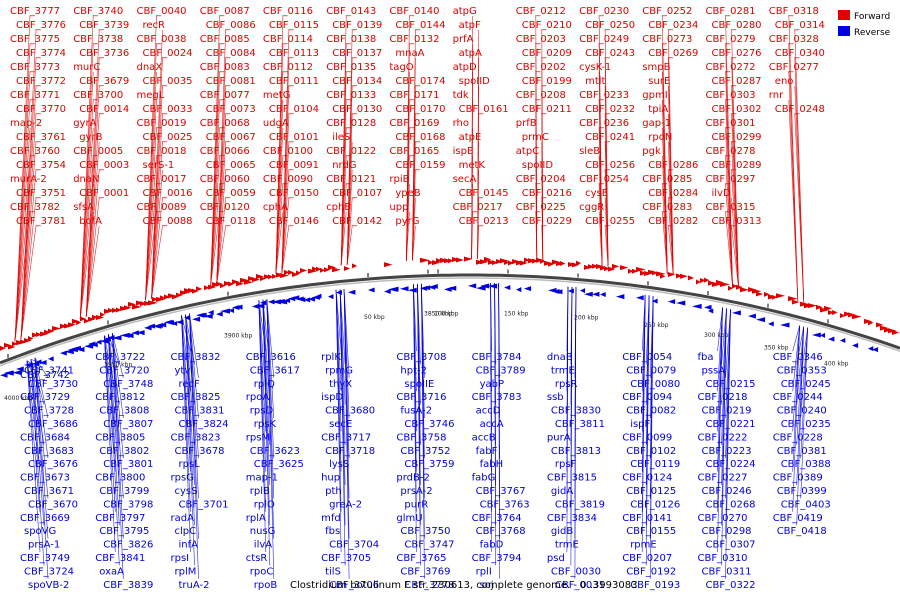 The width and height of the screenshot is (900, 600). Describe the element at coordinates (257, 558) in the screenshot. I see `reverse-gene-label: ctsR` at that location.